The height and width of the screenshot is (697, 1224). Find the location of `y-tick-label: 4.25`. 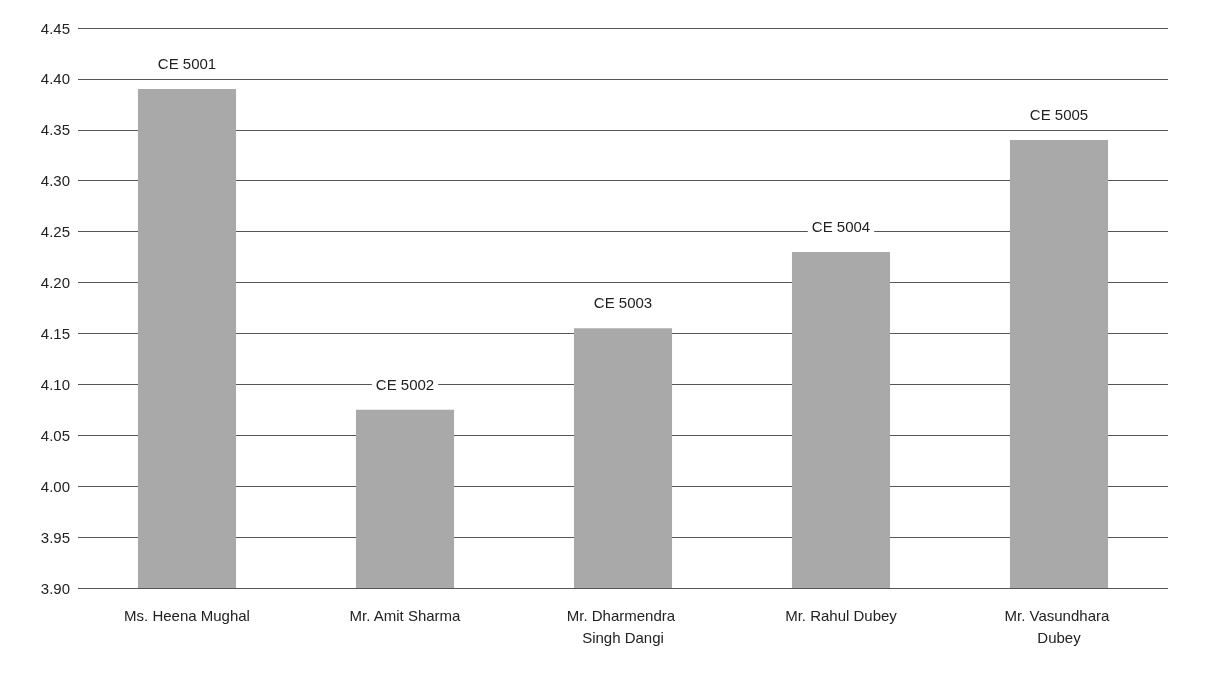

y-tick-label: 4.25 is located at coordinates (55, 232).